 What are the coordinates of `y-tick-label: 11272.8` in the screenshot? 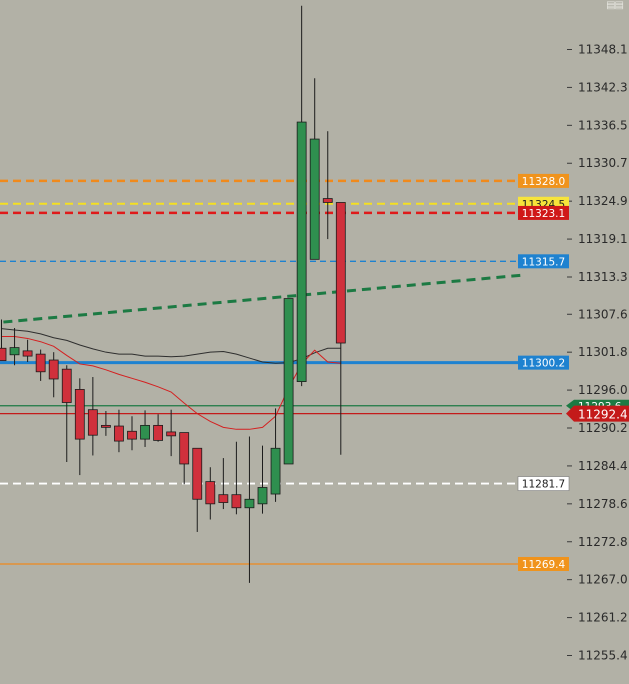 It's located at (603, 542).